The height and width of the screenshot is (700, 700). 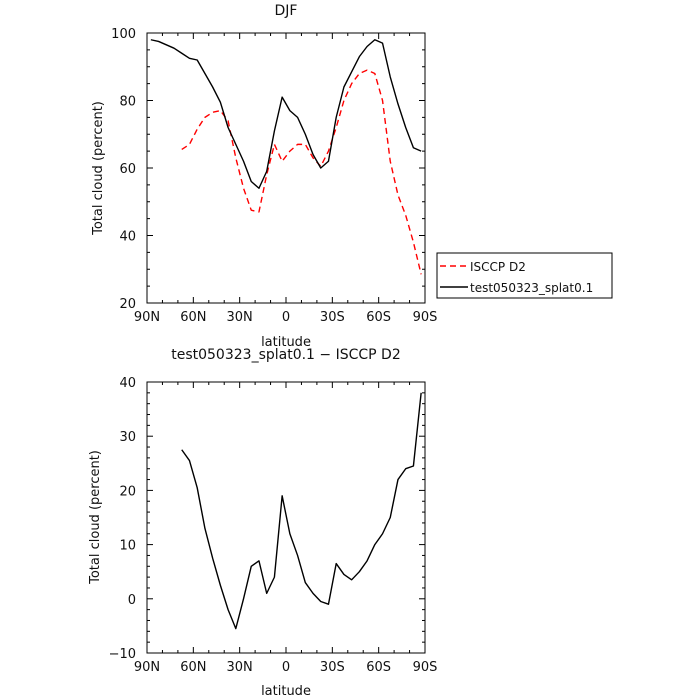 I want to click on bottom-x-tick-label: 90N, so click(x=147, y=667).